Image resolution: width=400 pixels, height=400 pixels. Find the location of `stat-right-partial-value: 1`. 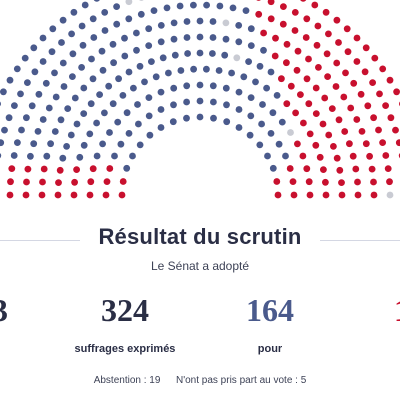

stat-right-partial-value: 1 is located at coordinates (395, 310).